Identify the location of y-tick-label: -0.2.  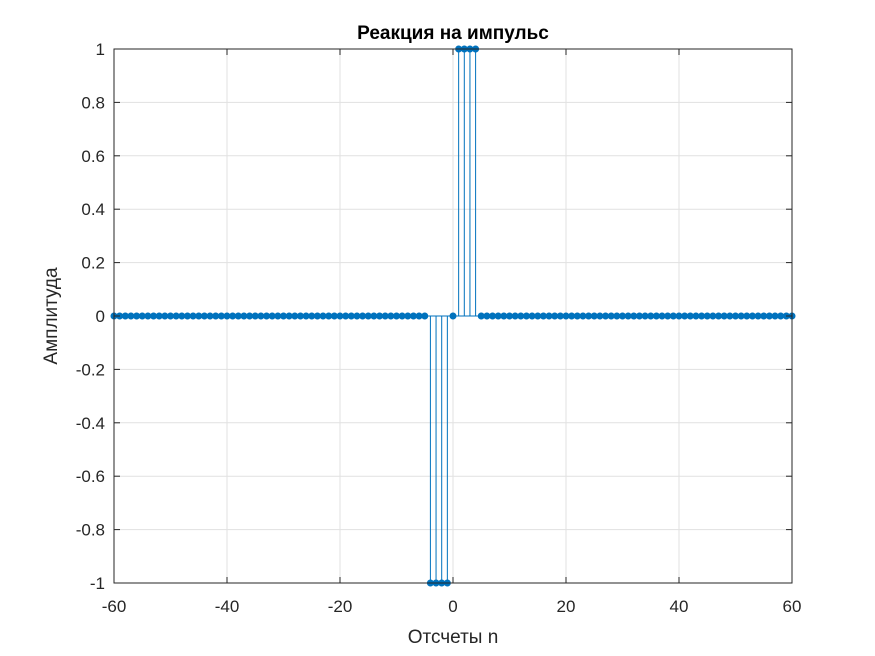
(90, 369).